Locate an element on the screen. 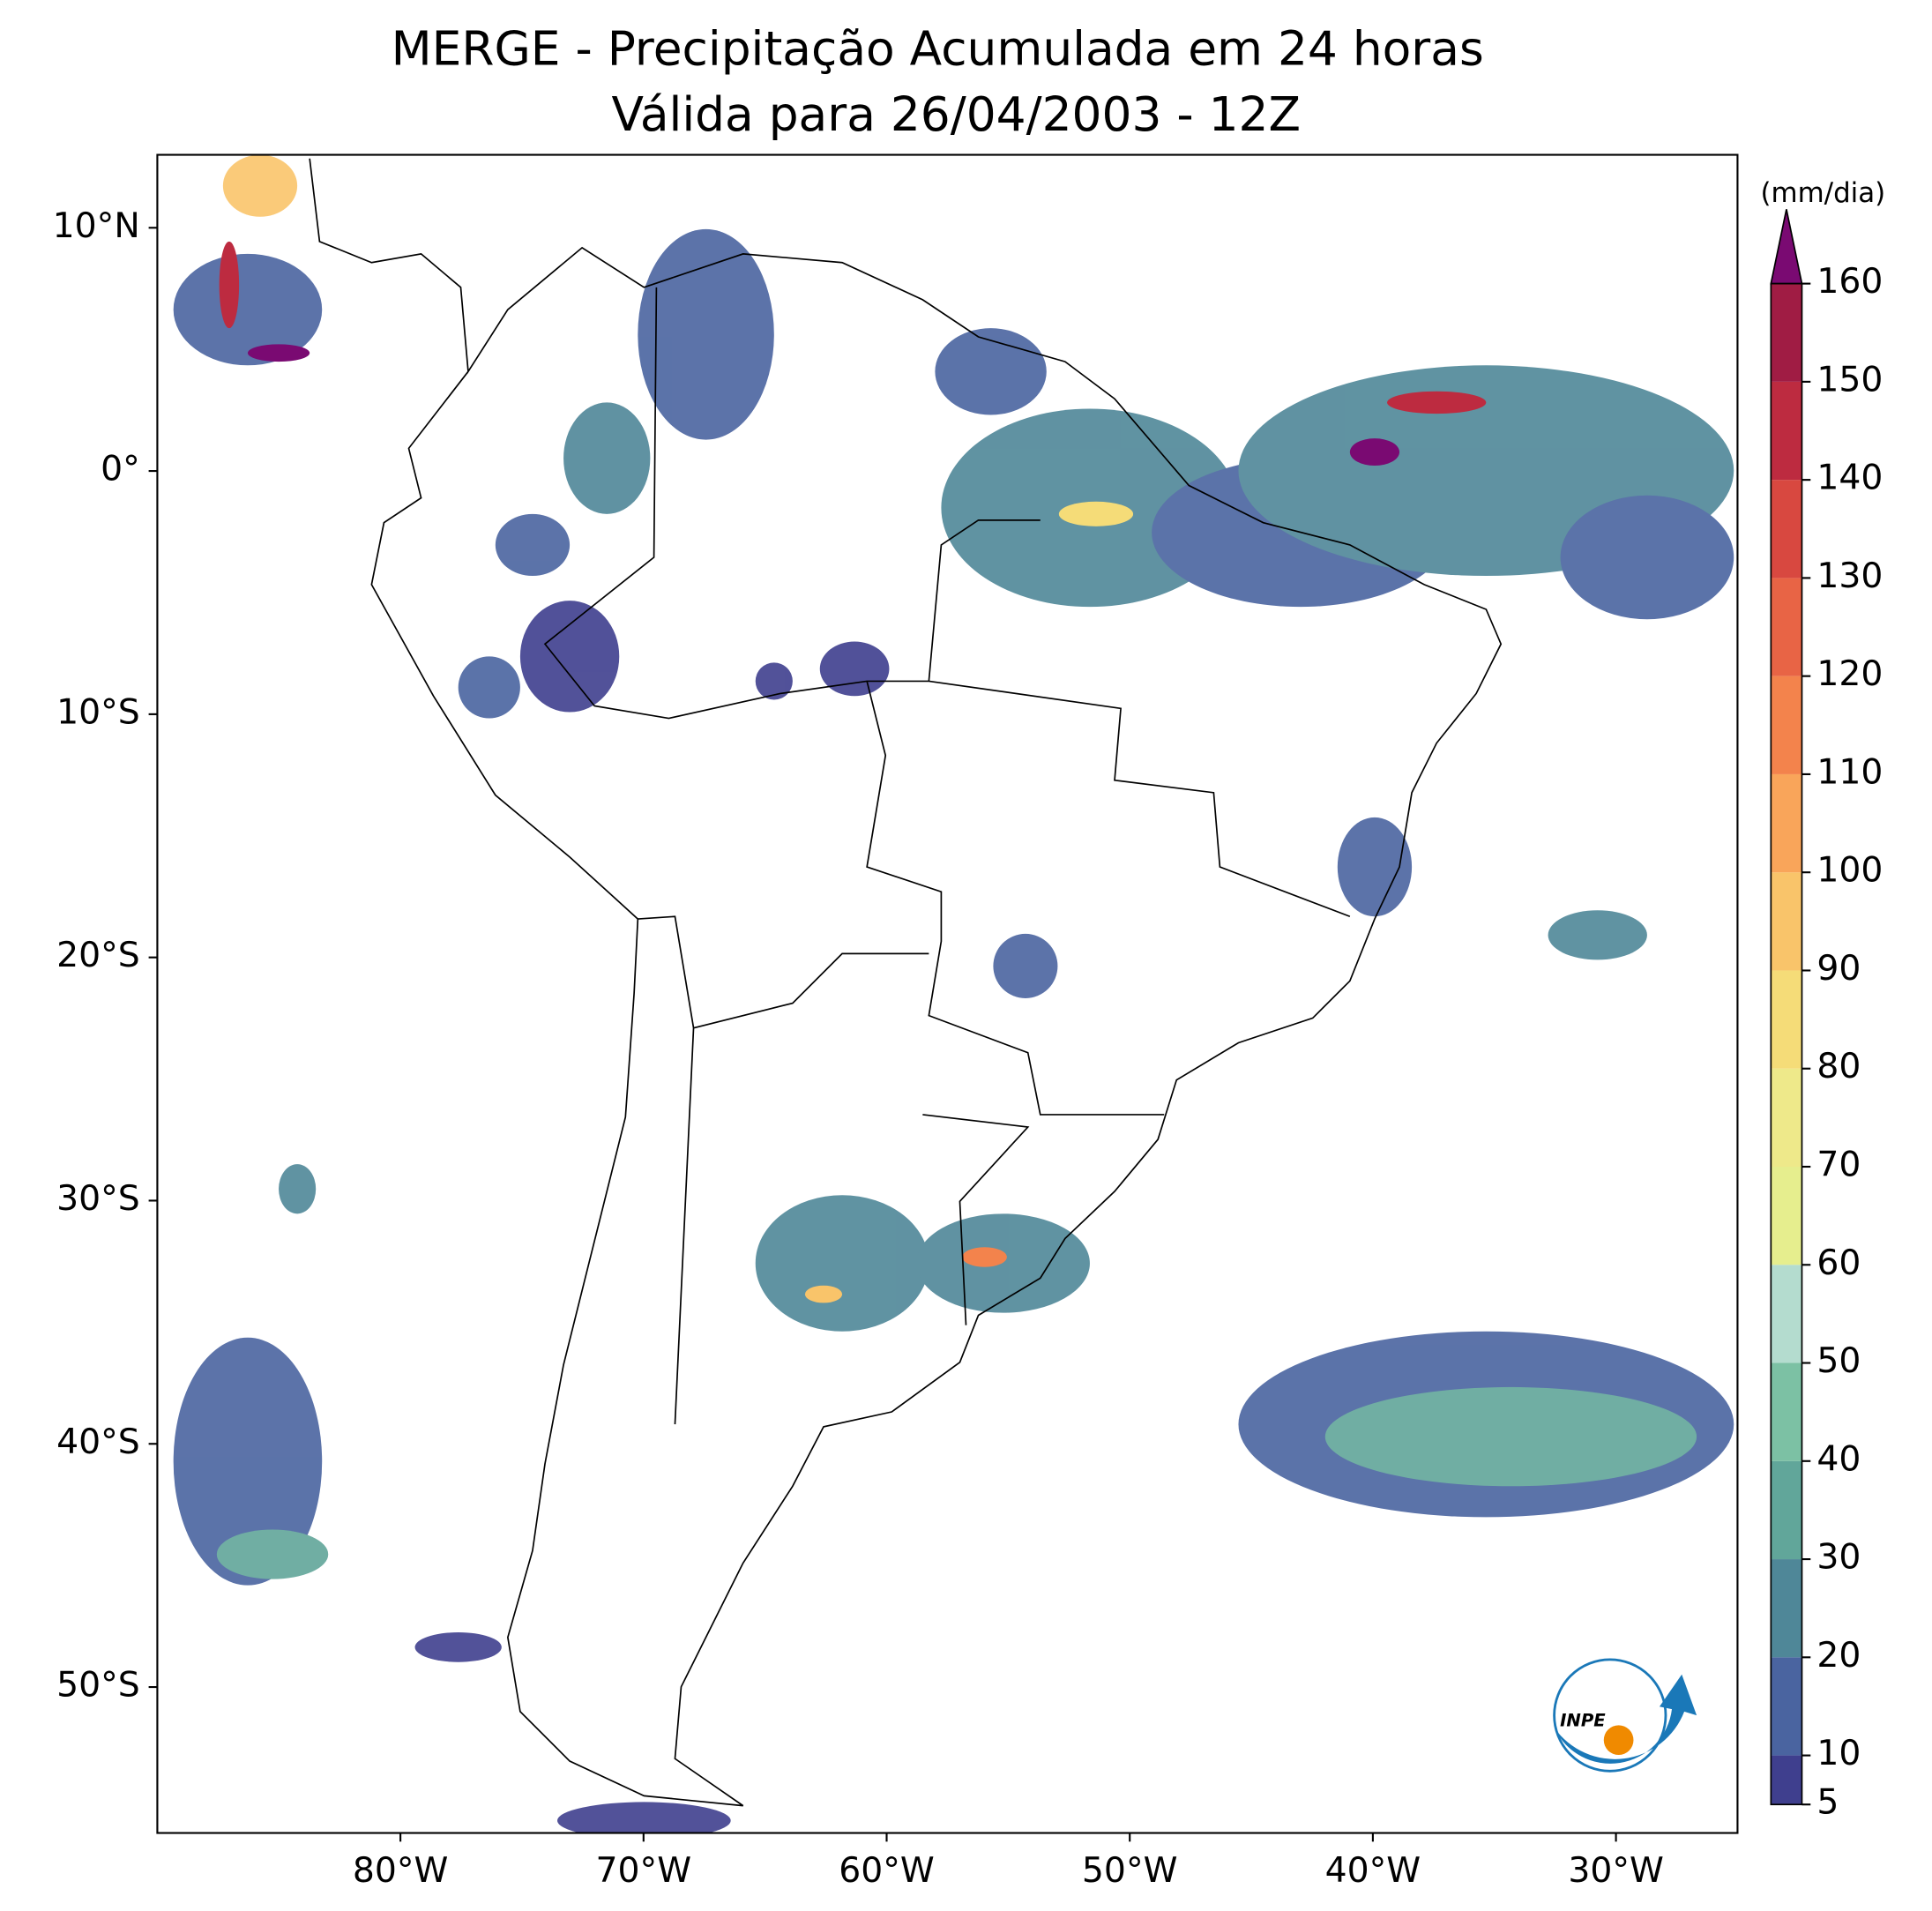  x-tick-label: 70°W is located at coordinates (644, 1871).